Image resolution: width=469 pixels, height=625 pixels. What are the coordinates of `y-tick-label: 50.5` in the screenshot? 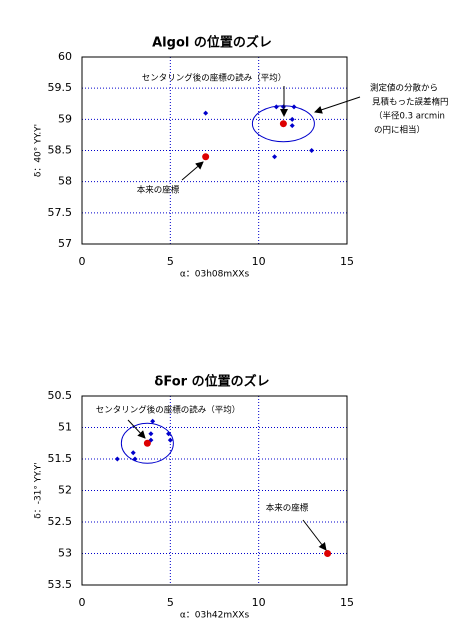 It's located at (60, 395).